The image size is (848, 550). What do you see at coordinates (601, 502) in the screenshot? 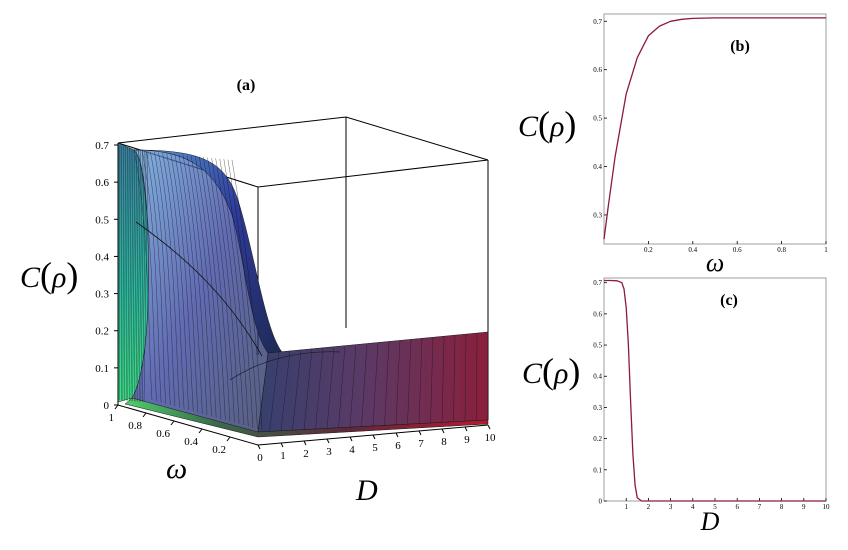
I see `y-tick-label: 0` at bounding box center [601, 502].